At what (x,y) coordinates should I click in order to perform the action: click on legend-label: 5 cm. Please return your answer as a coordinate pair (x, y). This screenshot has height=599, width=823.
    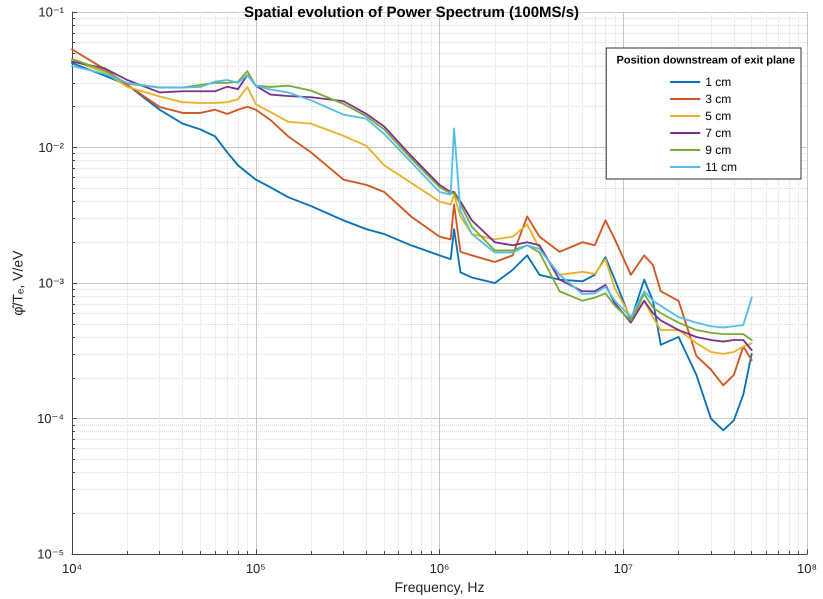
    Looking at the image, I should click on (718, 116).